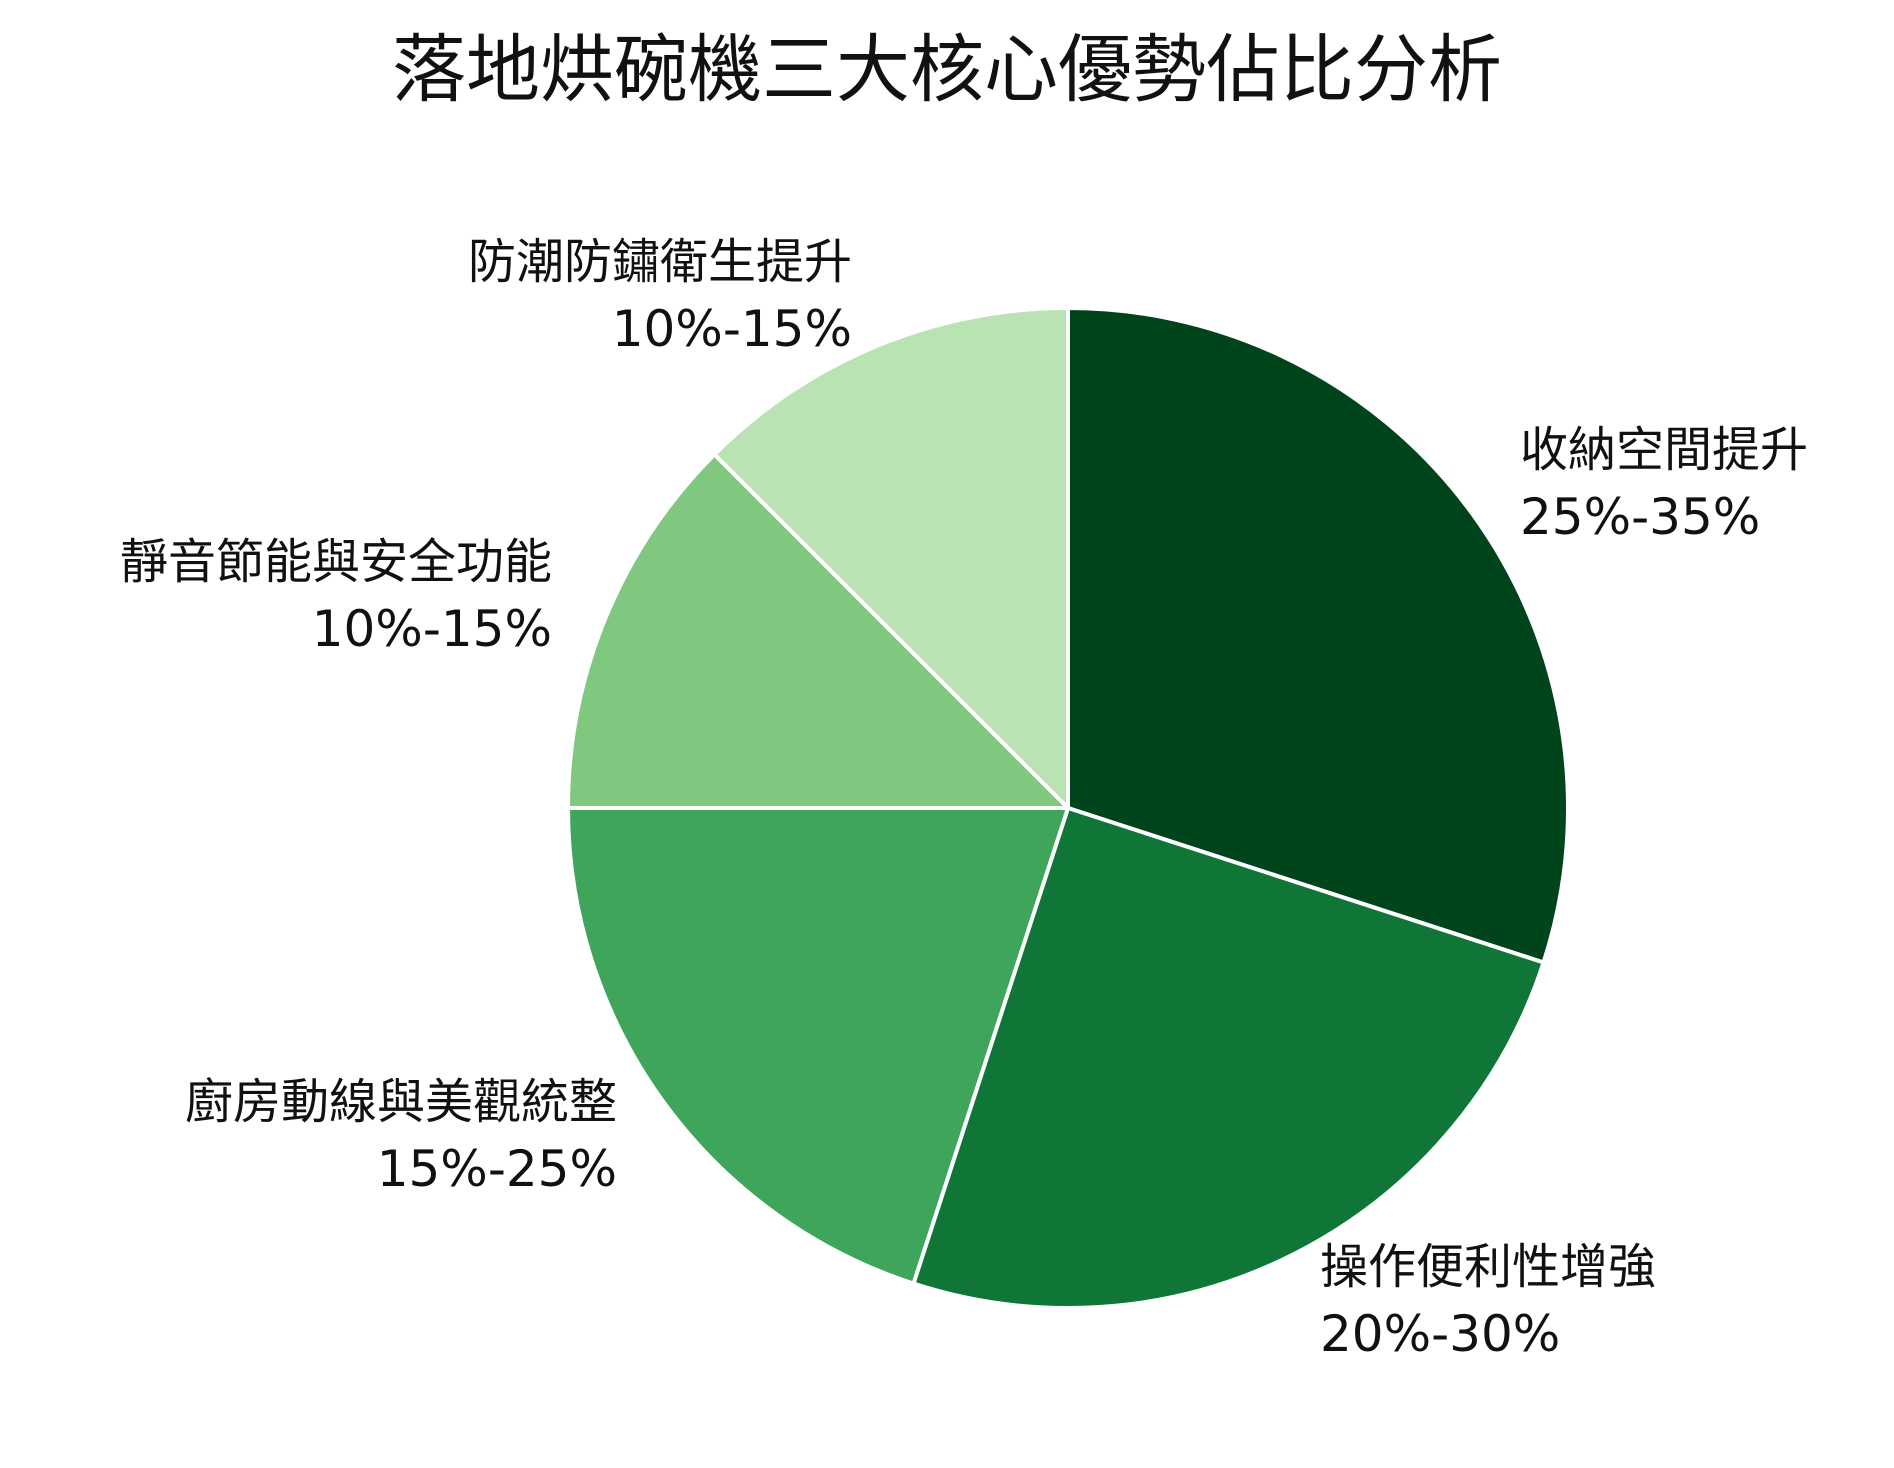 The height and width of the screenshot is (1468, 1894). Describe the element at coordinates (1664, 450) in the screenshot. I see `slice-label-1: 收納空間提升` at that location.